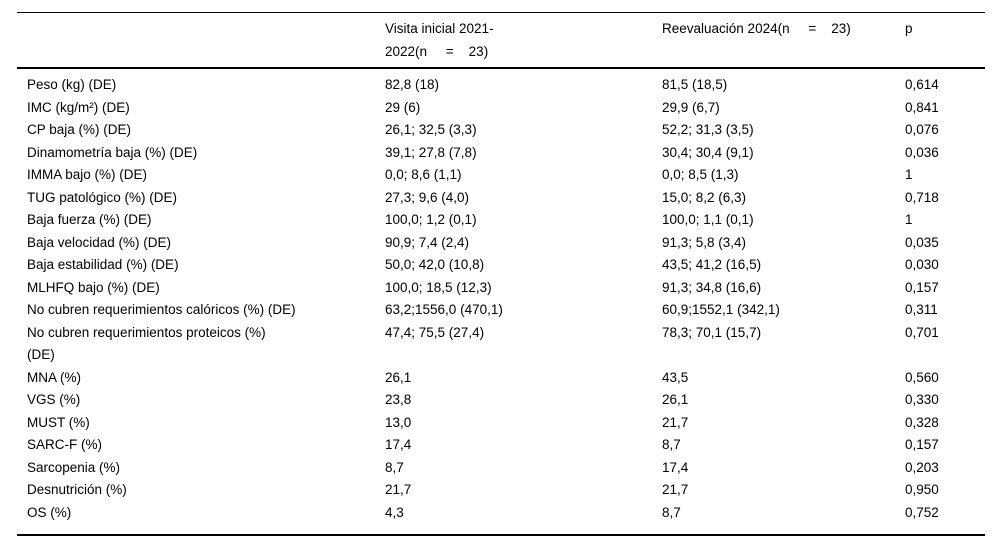 The image size is (1000, 549). Describe the element at coordinates (398, 399) in the screenshot. I see `visita-inicial-cell: 23,8` at that location.